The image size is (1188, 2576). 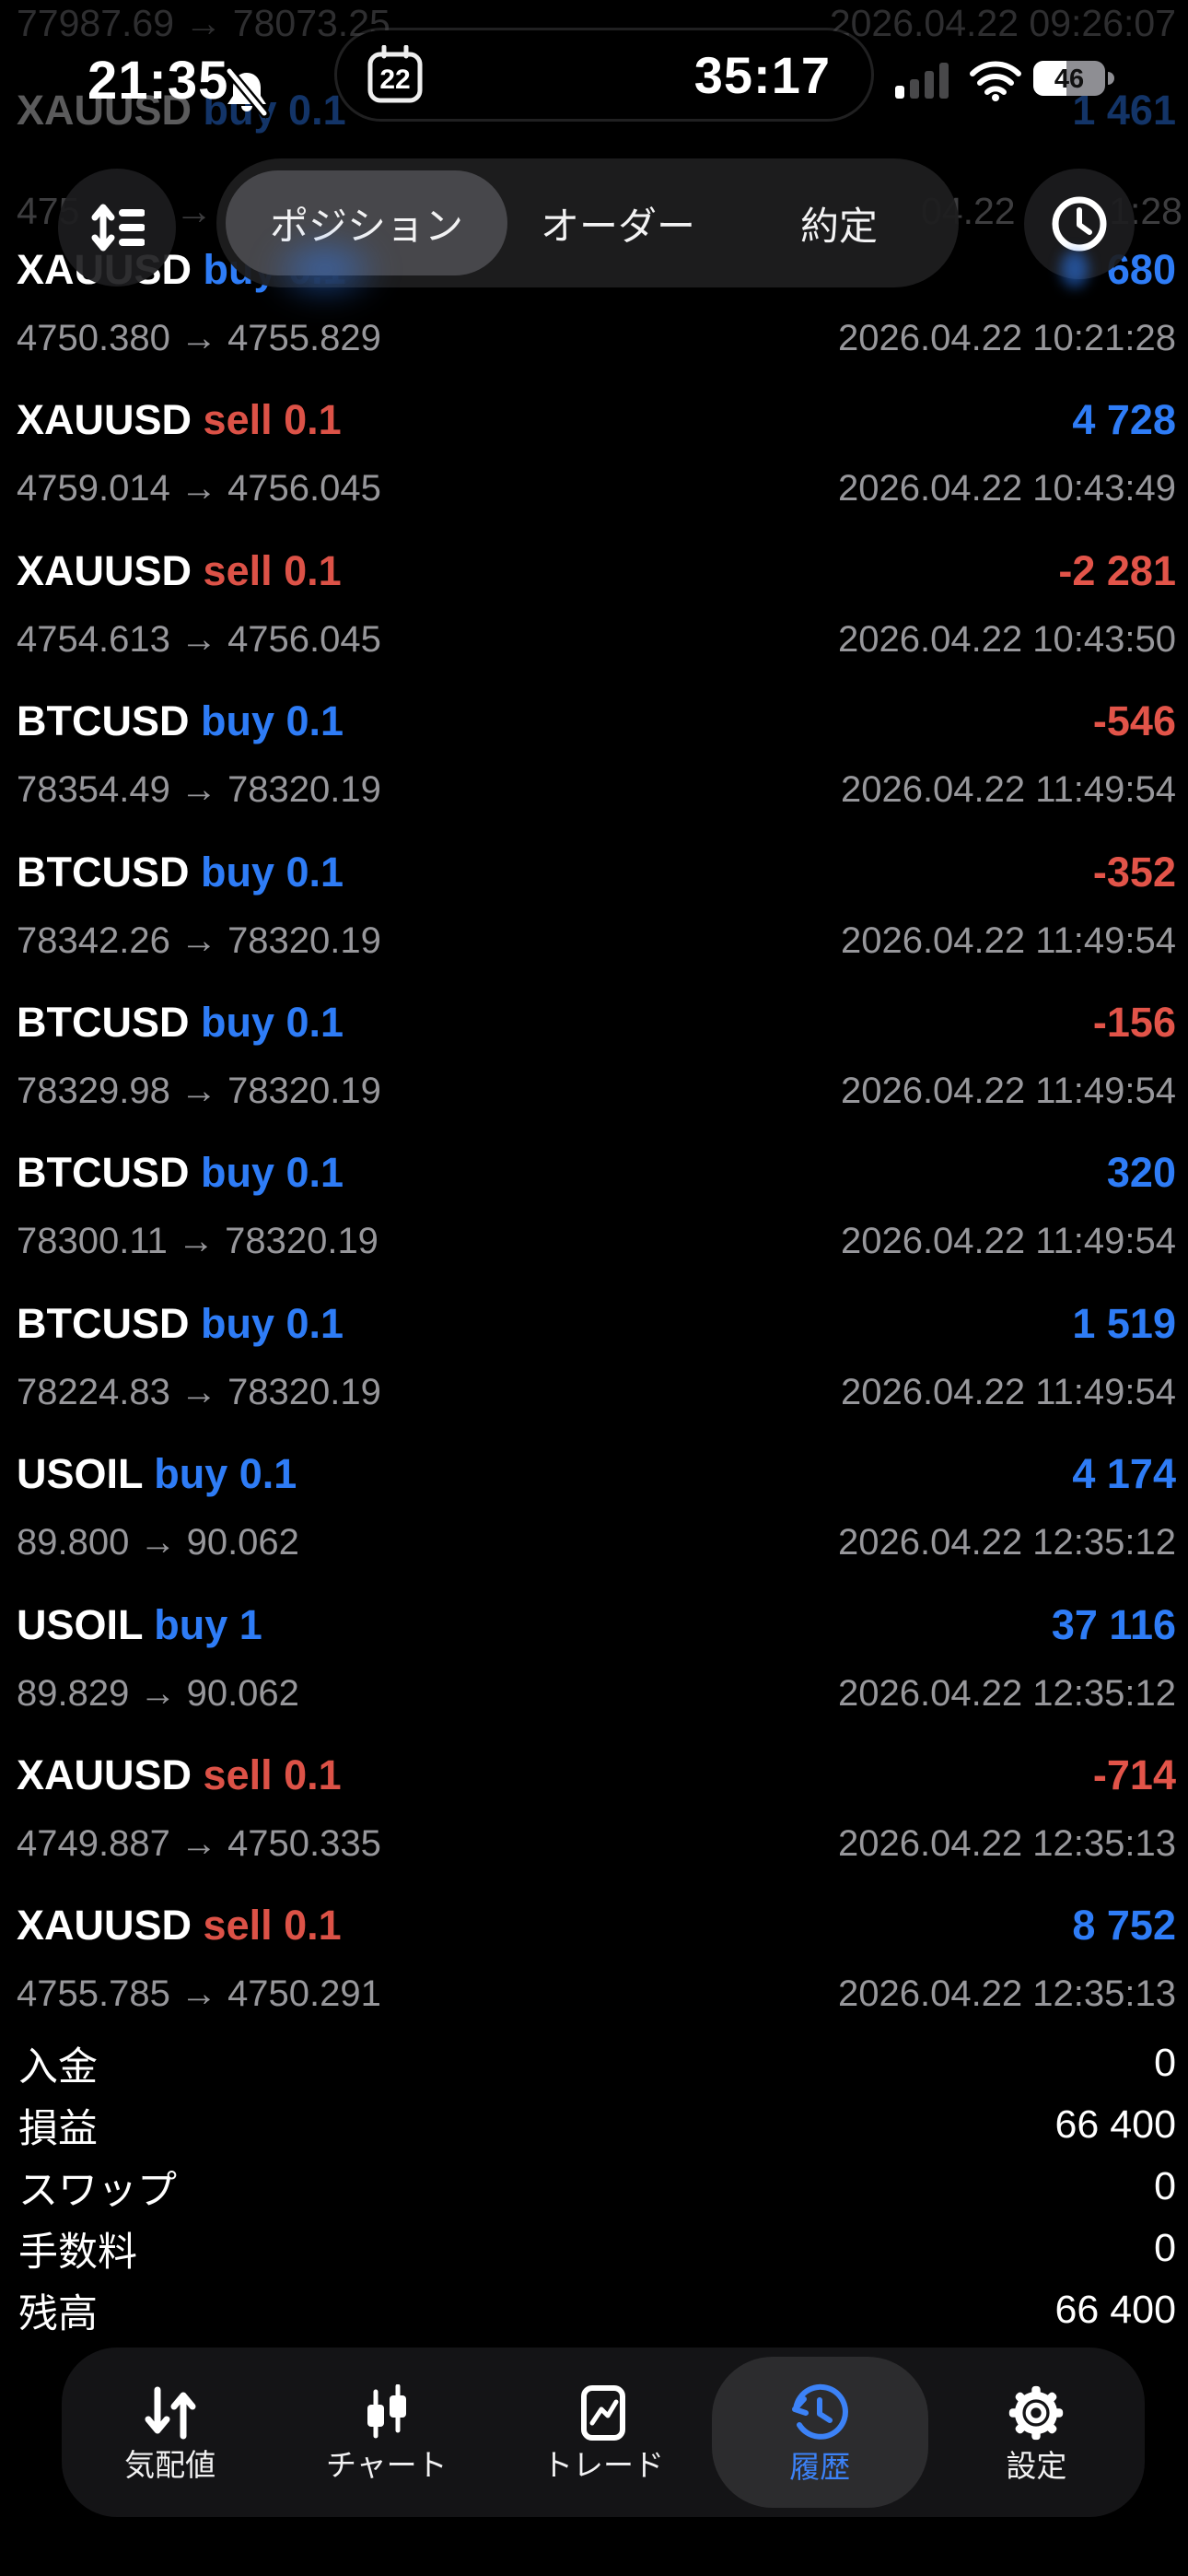 What do you see at coordinates (762, 74) in the screenshot?
I see `live-timer: 35:17` at bounding box center [762, 74].